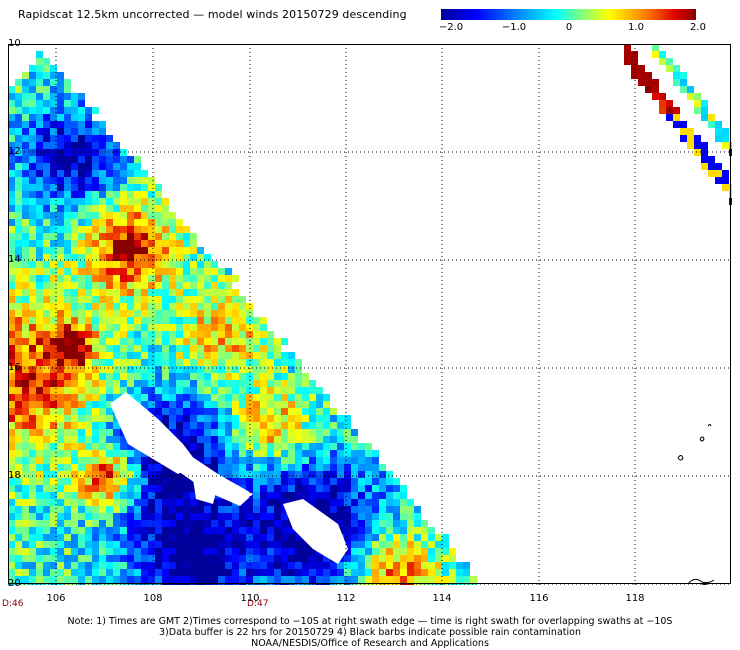 Image resolution: width=740 pixels, height=650 pixels. I want to click on coastline, so click(696, 504).